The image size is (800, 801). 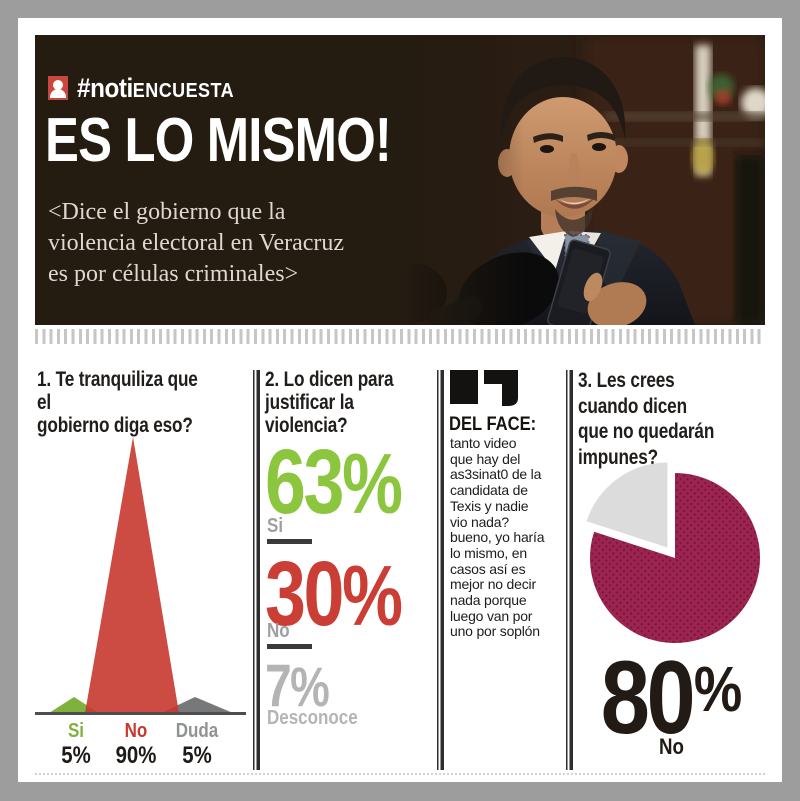 I want to click on brand-hashtag: #notiENCUESTA, so click(x=155, y=88).